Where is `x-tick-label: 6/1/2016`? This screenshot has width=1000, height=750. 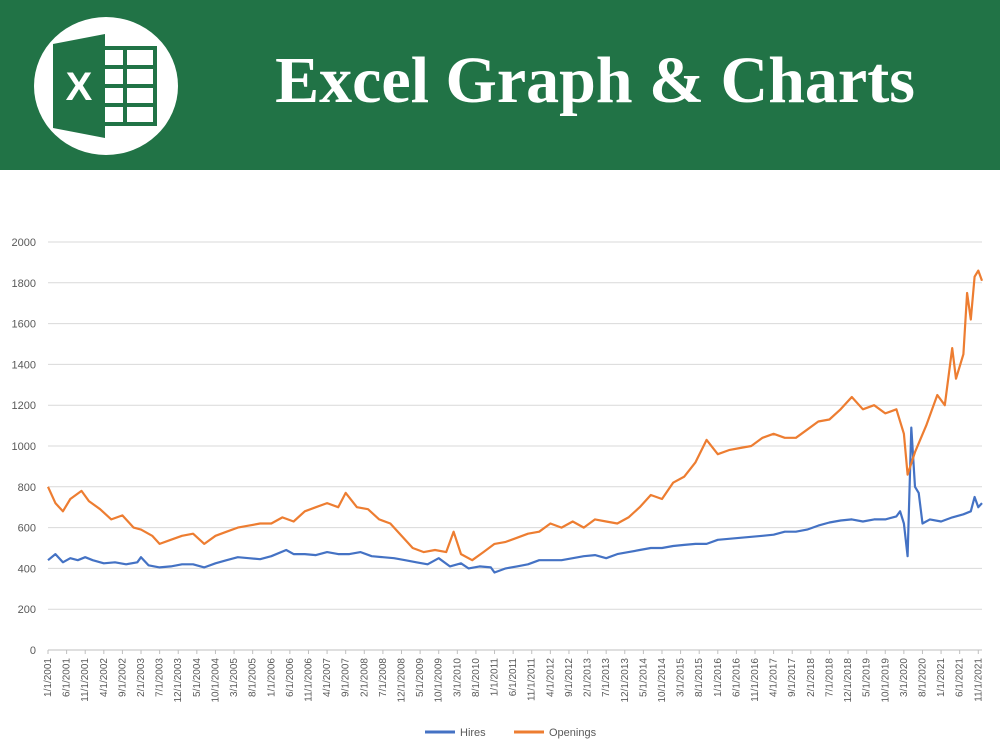
x-tick-label: 6/1/2016 is located at coordinates (736, 677).